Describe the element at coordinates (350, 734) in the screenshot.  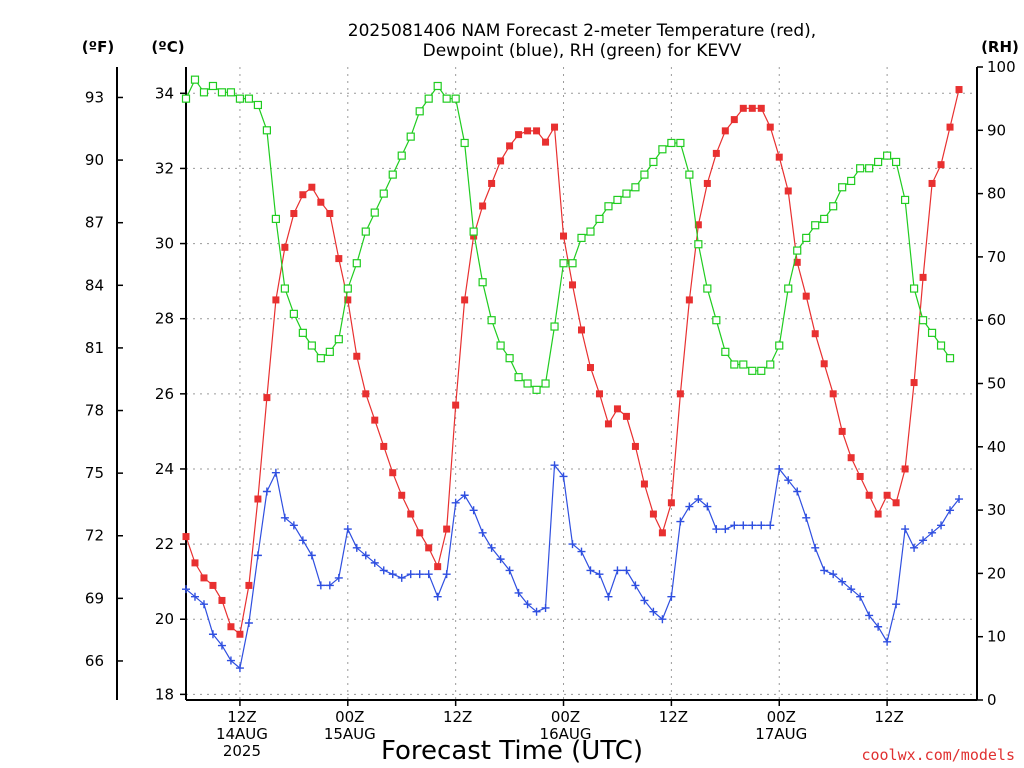
I see `x-tick-label: 15AUG` at that location.